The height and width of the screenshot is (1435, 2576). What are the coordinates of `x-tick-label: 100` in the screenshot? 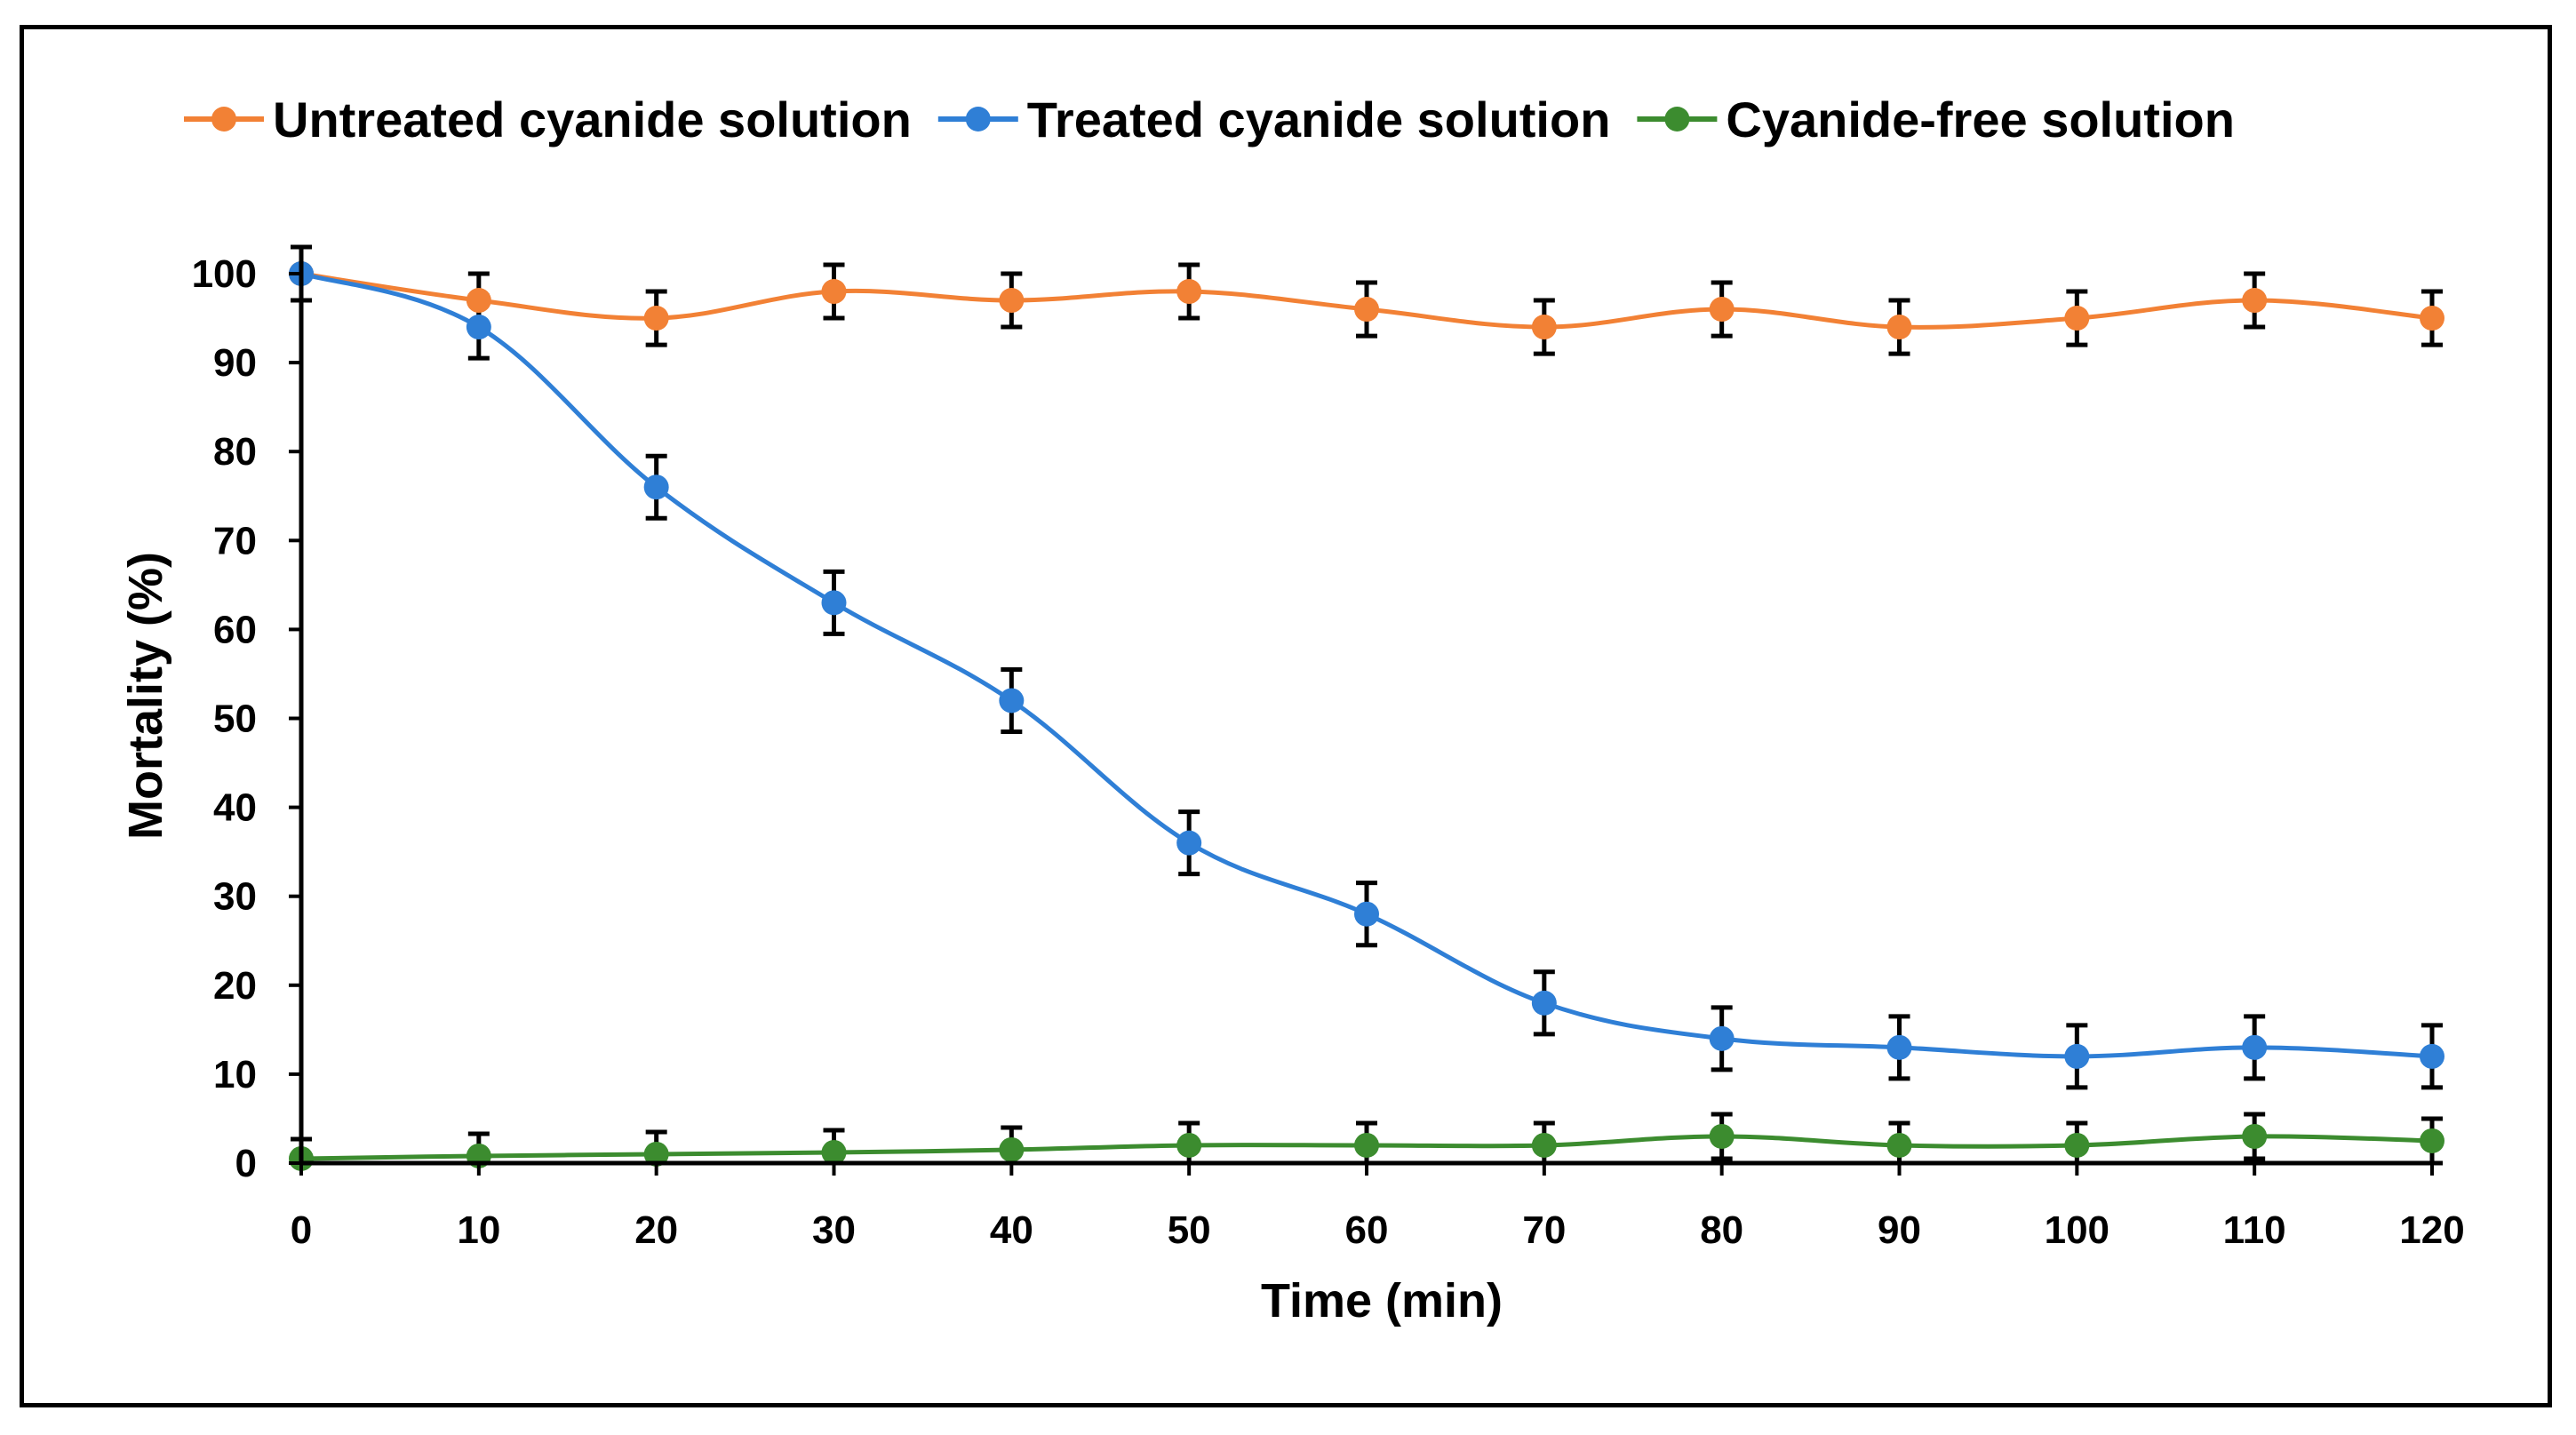 It's located at (2077, 1230).